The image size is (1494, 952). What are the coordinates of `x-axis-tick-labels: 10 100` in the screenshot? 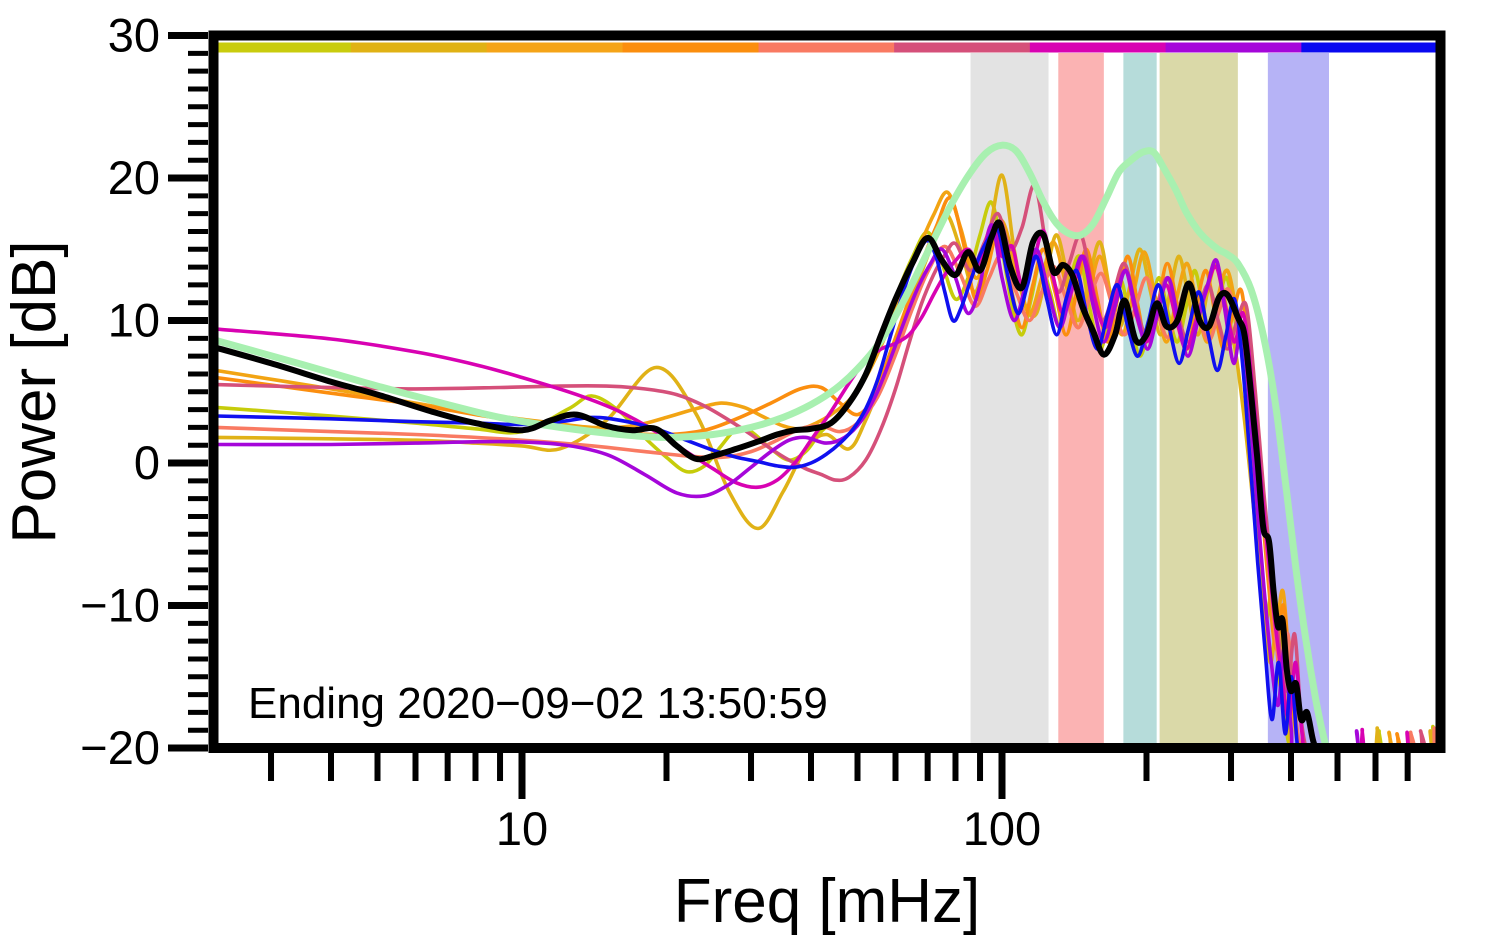 It's located at (768, 828).